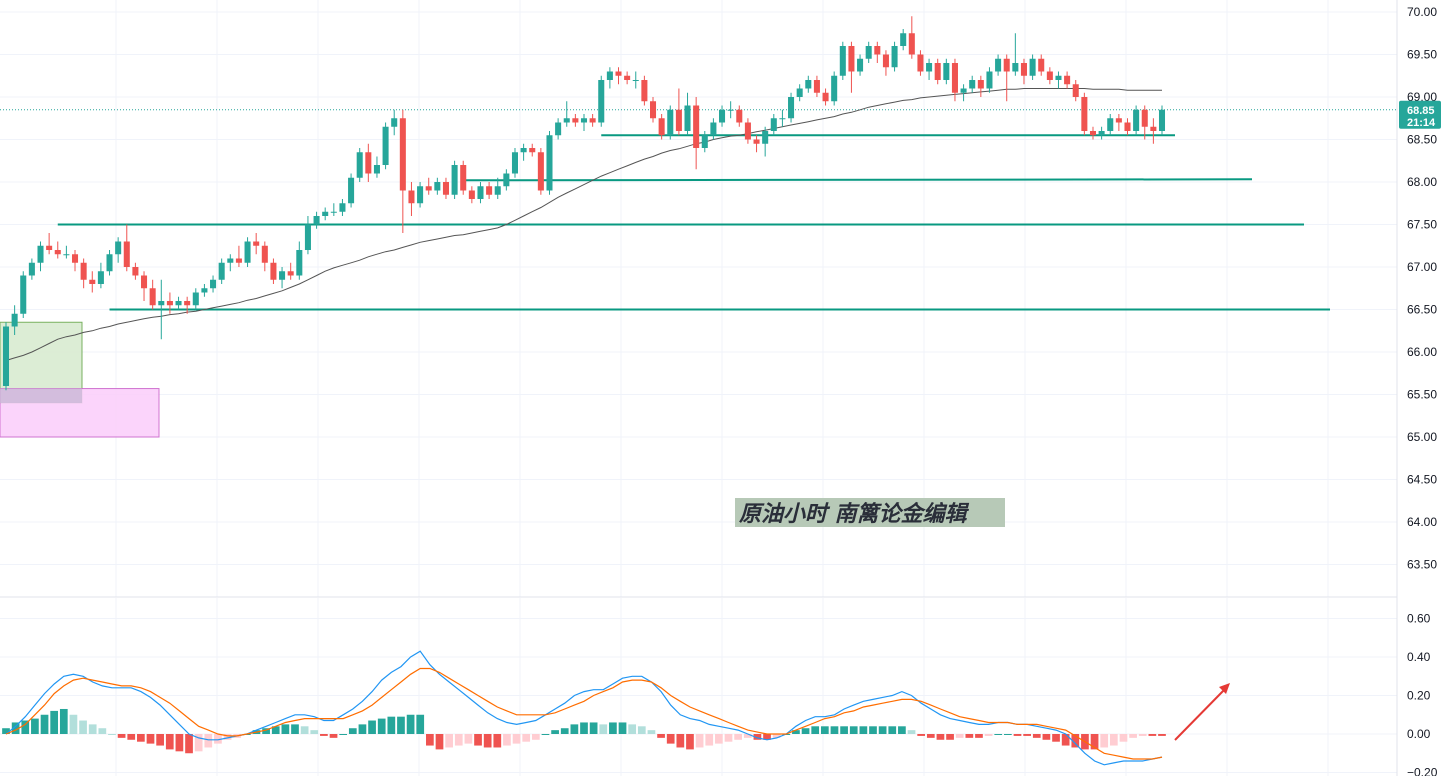  What do you see at coordinates (1422, 480) in the screenshot?
I see `price-tick-label: 64.50` at bounding box center [1422, 480].